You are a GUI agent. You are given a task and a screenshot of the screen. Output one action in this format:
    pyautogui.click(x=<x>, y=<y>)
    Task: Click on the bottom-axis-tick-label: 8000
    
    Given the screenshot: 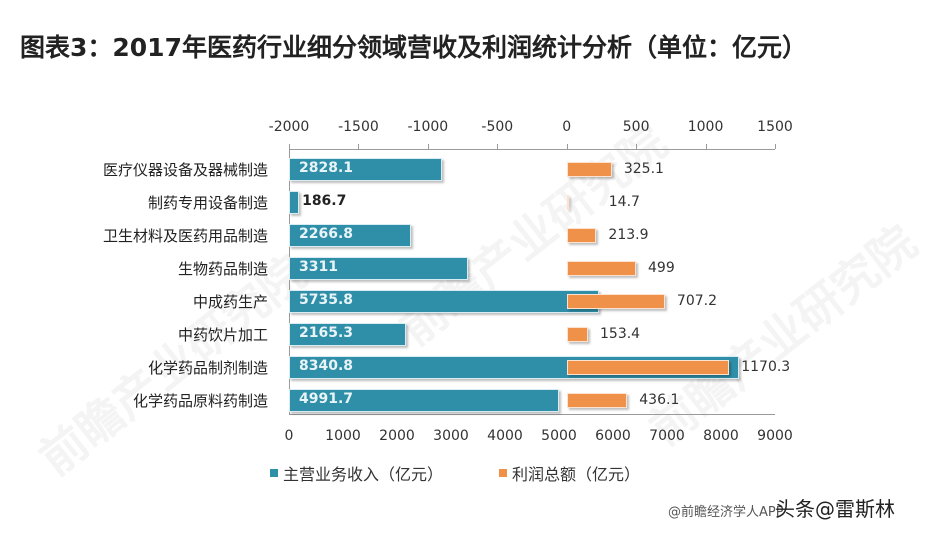 What is the action you would take?
    pyautogui.click(x=721, y=436)
    